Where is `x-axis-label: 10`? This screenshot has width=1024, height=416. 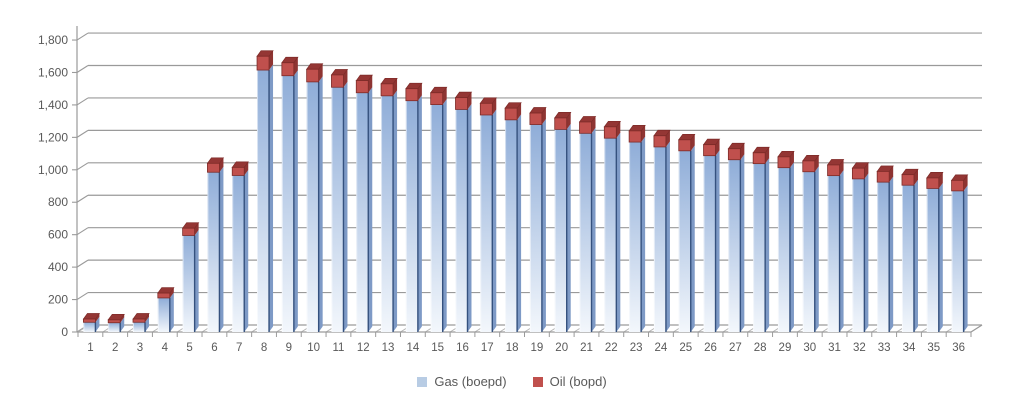 x-axis-label: 10 is located at coordinates (313, 348).